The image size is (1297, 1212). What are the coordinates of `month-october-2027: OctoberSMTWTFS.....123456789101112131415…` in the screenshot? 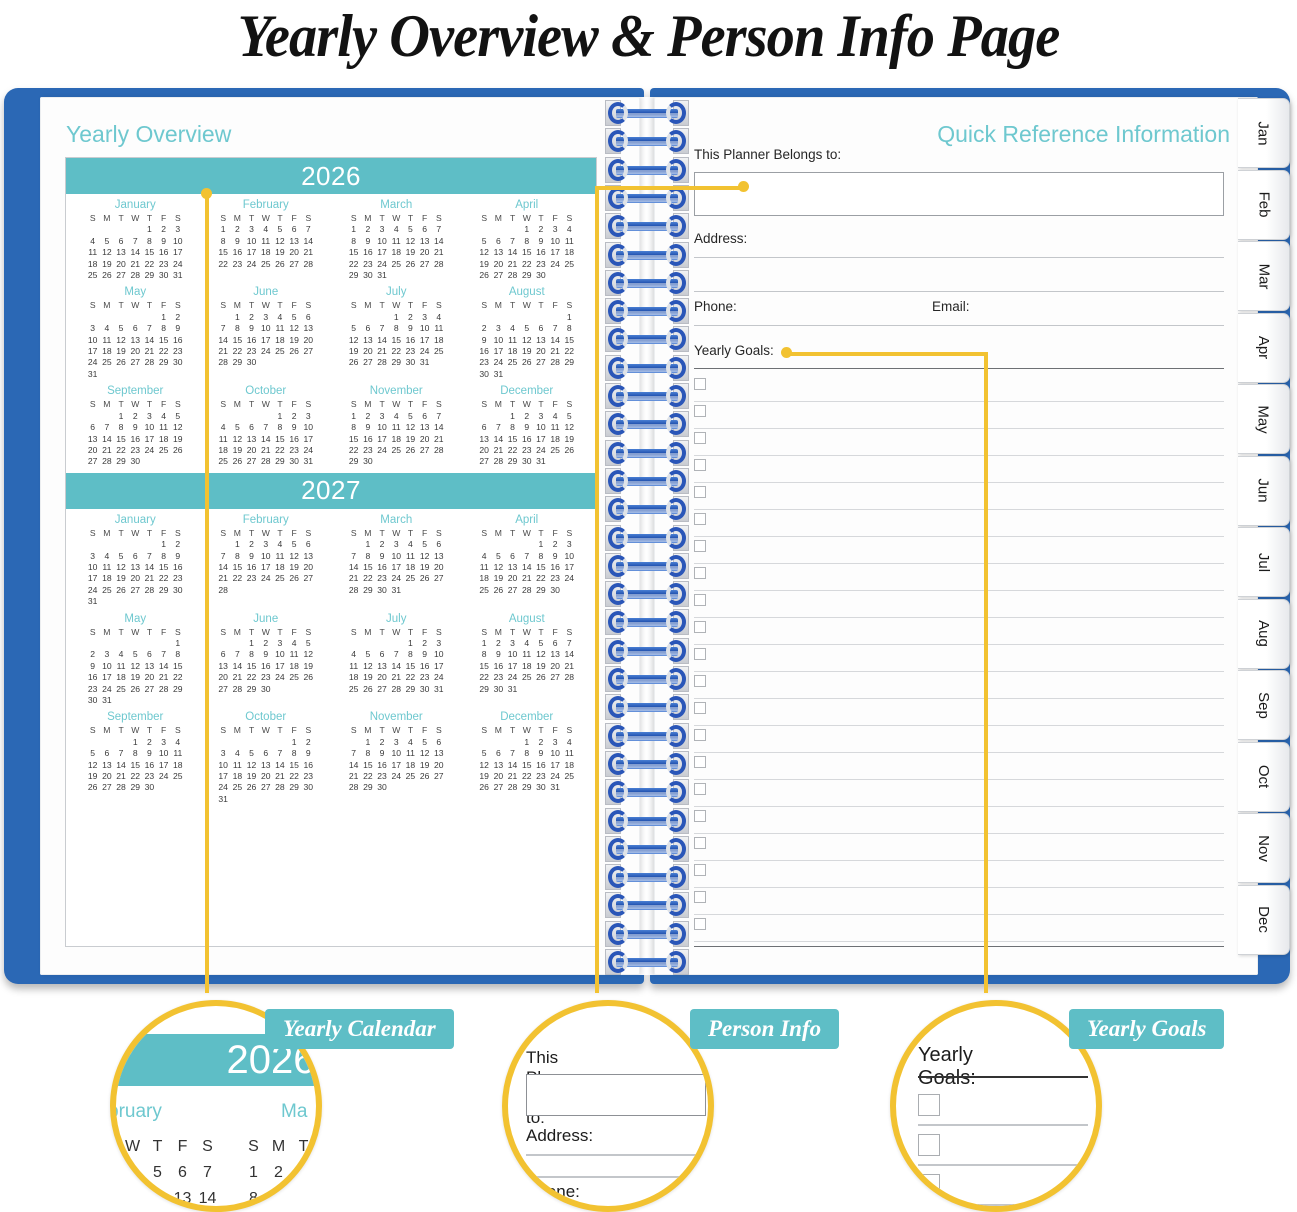 It's located at (266, 758).